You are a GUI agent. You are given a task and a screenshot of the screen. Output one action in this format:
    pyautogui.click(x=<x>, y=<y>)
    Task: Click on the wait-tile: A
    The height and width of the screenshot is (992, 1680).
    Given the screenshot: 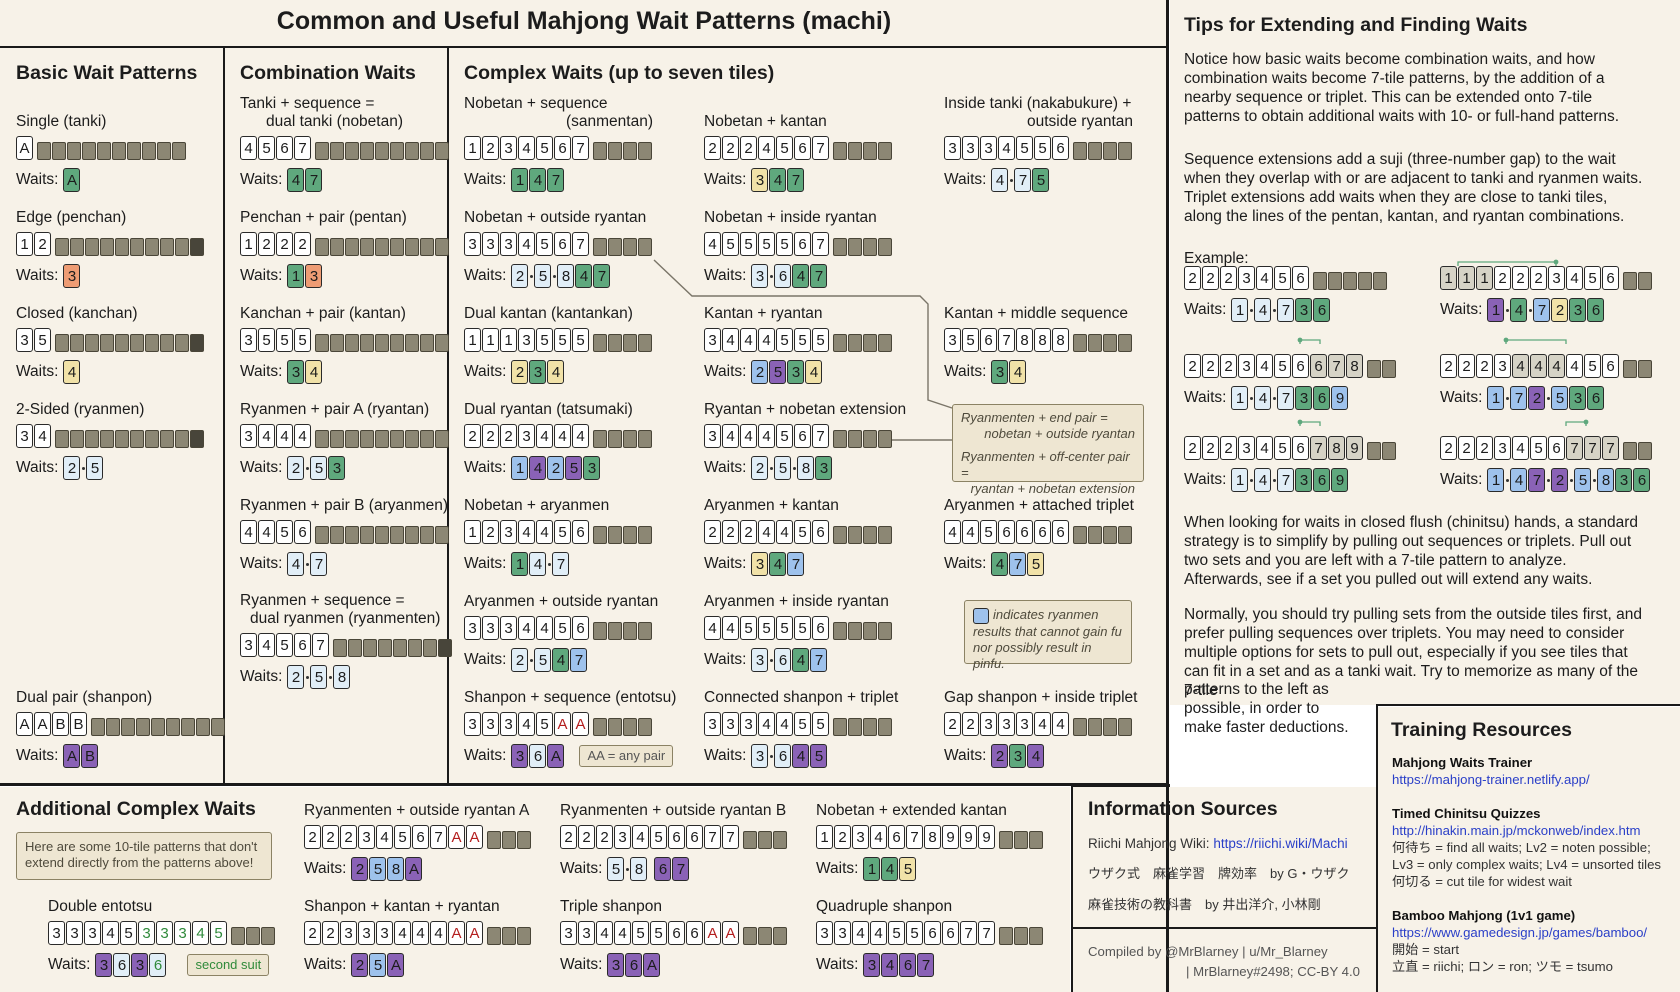 What is the action you would take?
    pyautogui.click(x=652, y=965)
    